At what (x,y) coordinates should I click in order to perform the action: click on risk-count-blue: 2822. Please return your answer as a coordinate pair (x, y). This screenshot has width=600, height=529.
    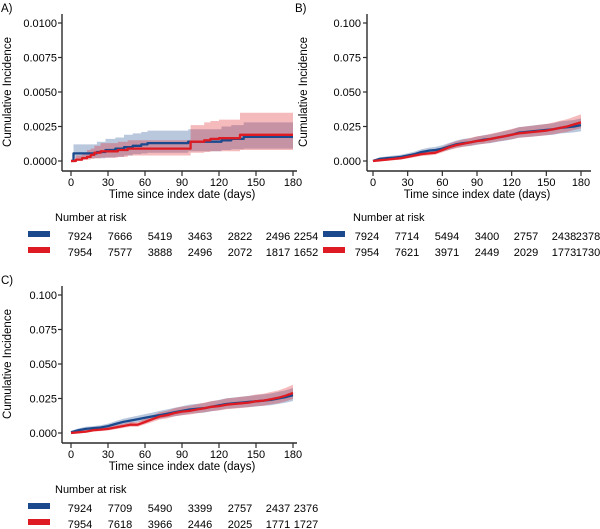
    Looking at the image, I should click on (240, 237).